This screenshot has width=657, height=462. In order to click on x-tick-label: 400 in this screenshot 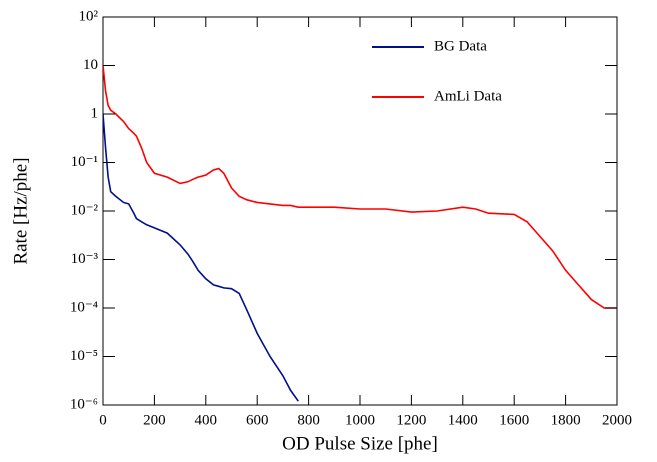, I will do `click(206, 420)`.